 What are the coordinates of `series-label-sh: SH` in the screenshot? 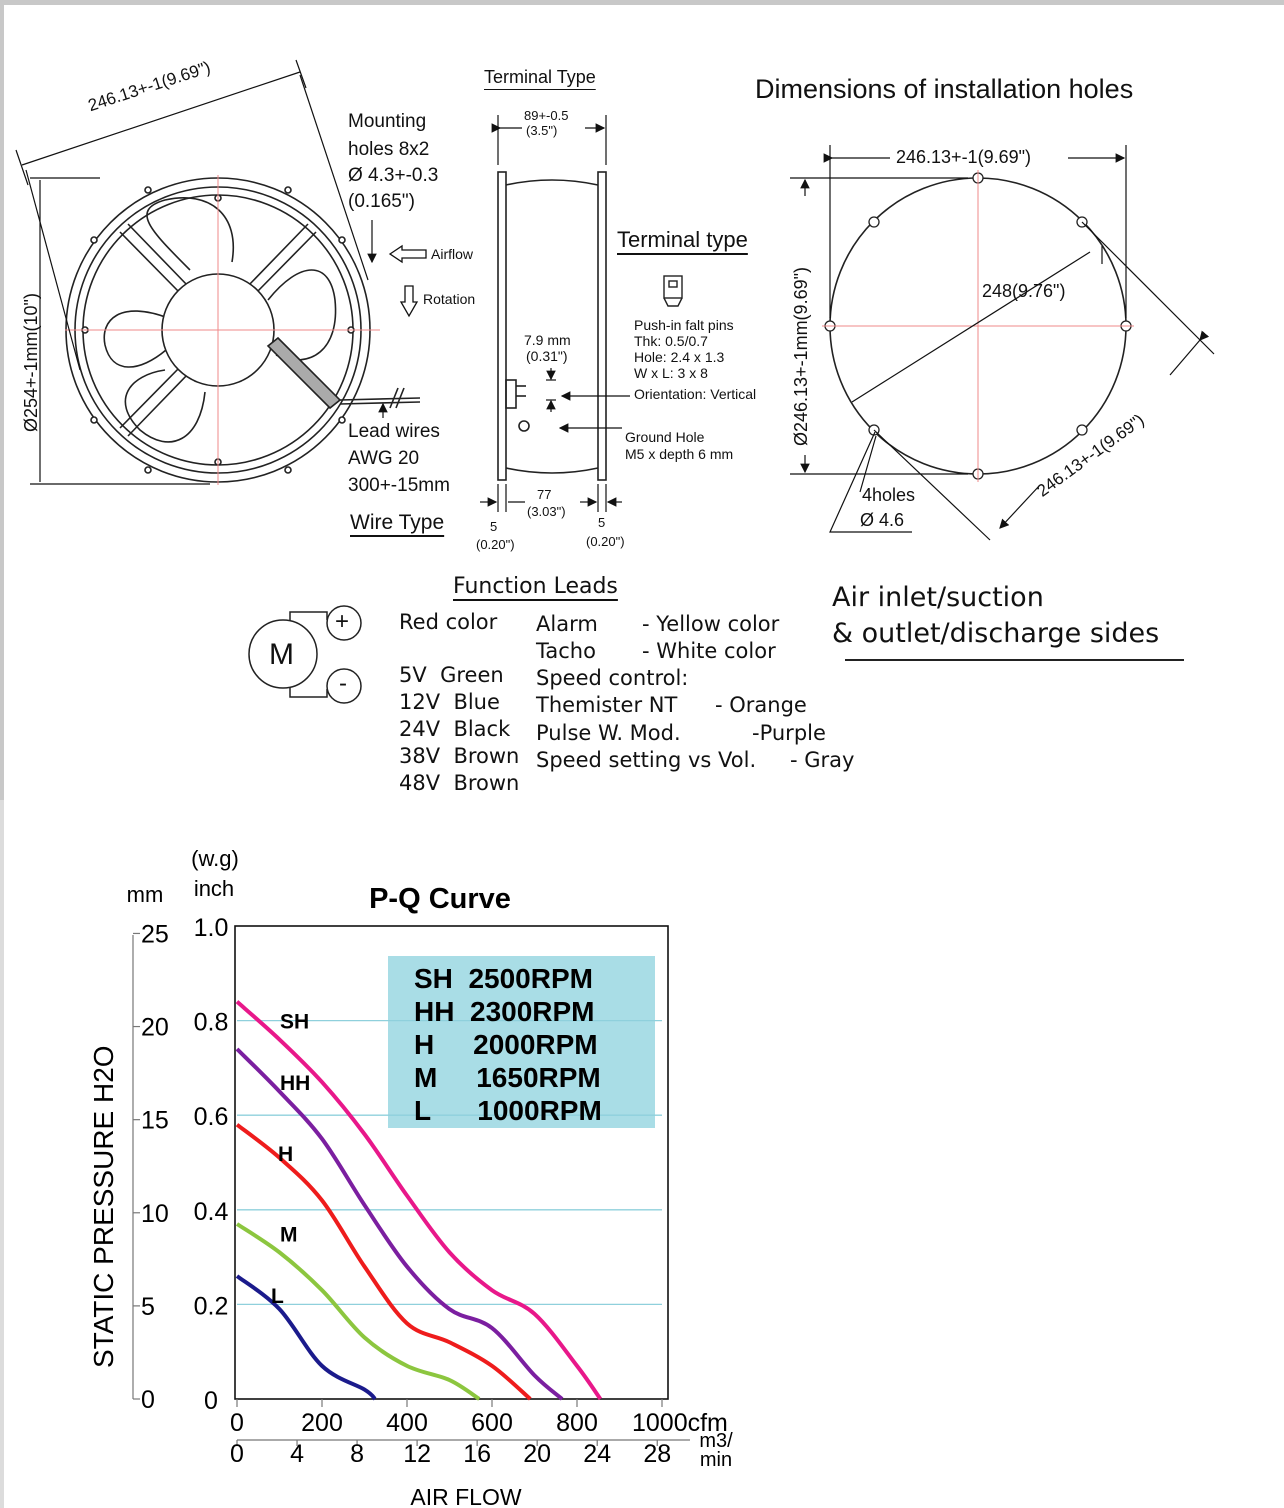 It's located at (294, 1022).